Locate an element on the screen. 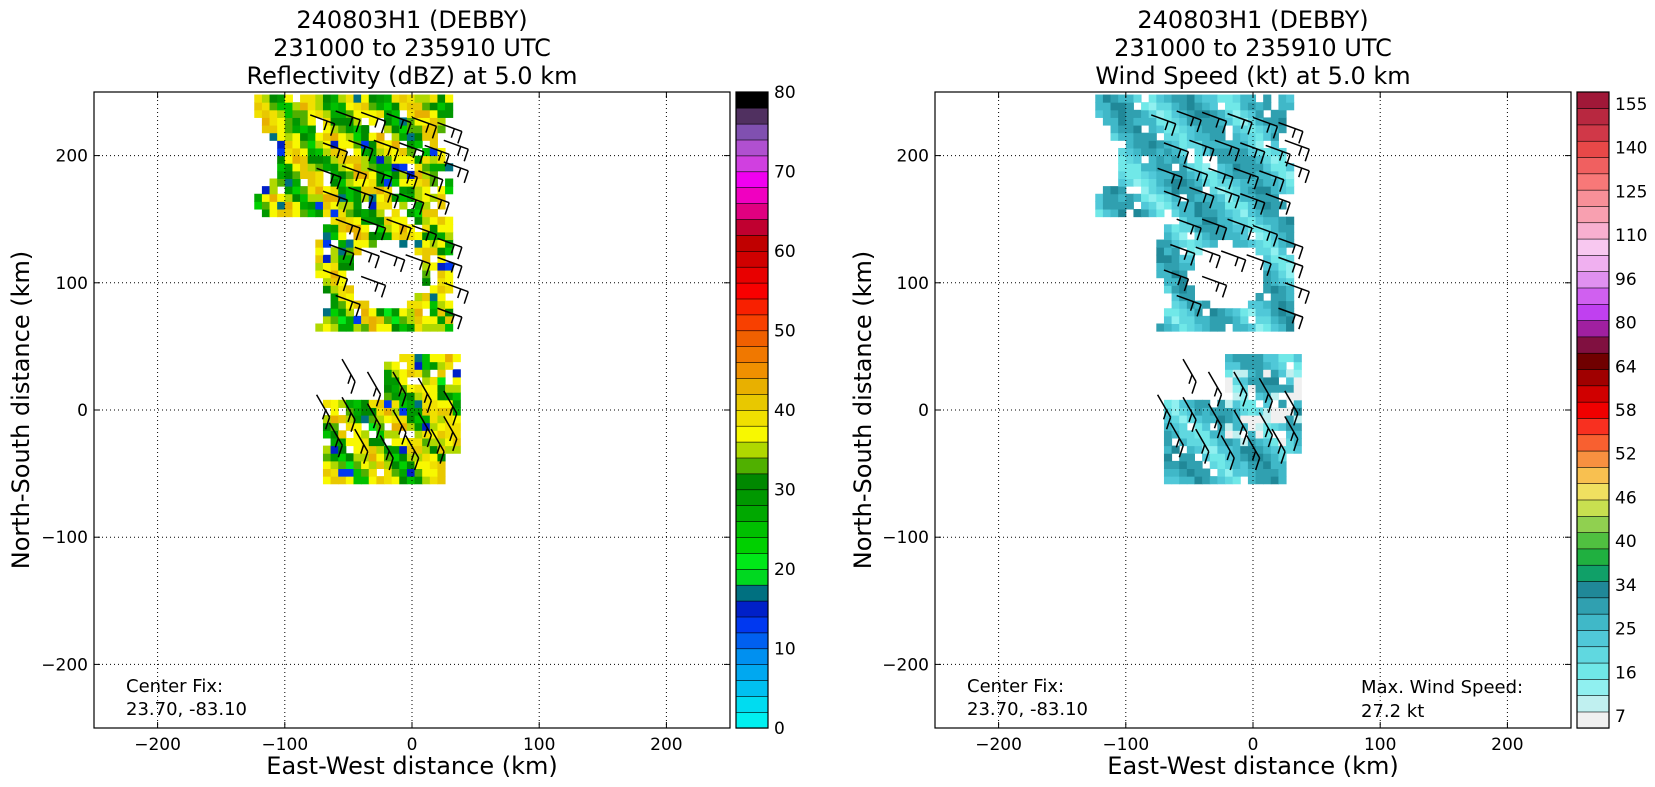 Image resolution: width=1655 pixels, height=787 pixels. x-axis-label: East-West distance (km) is located at coordinates (411, 766).